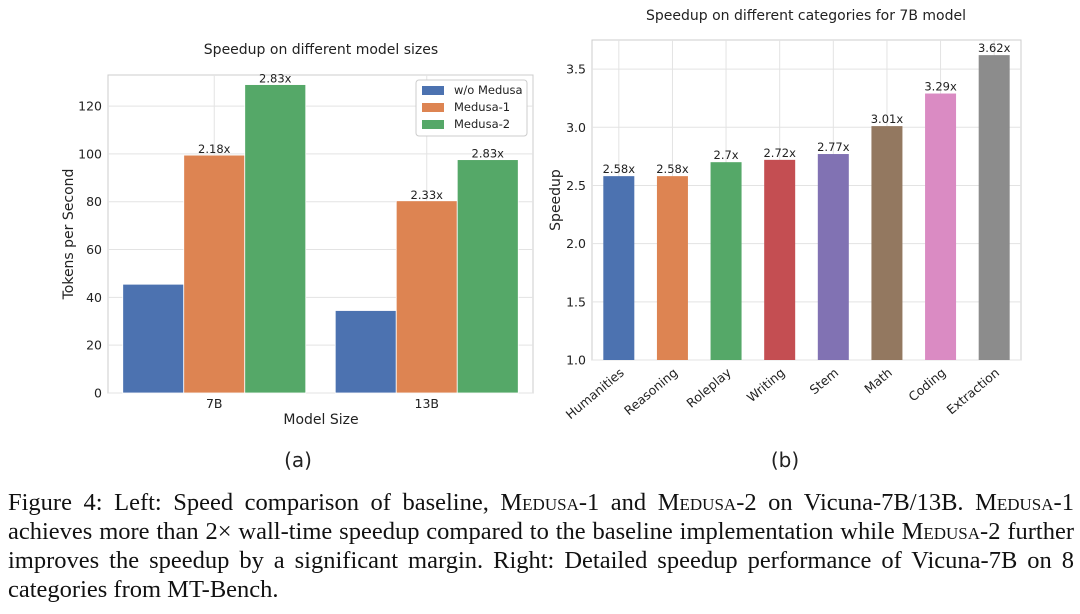  What do you see at coordinates (941, 531) in the screenshot?
I see `caption-medusa-4: Medusa` at bounding box center [941, 531].